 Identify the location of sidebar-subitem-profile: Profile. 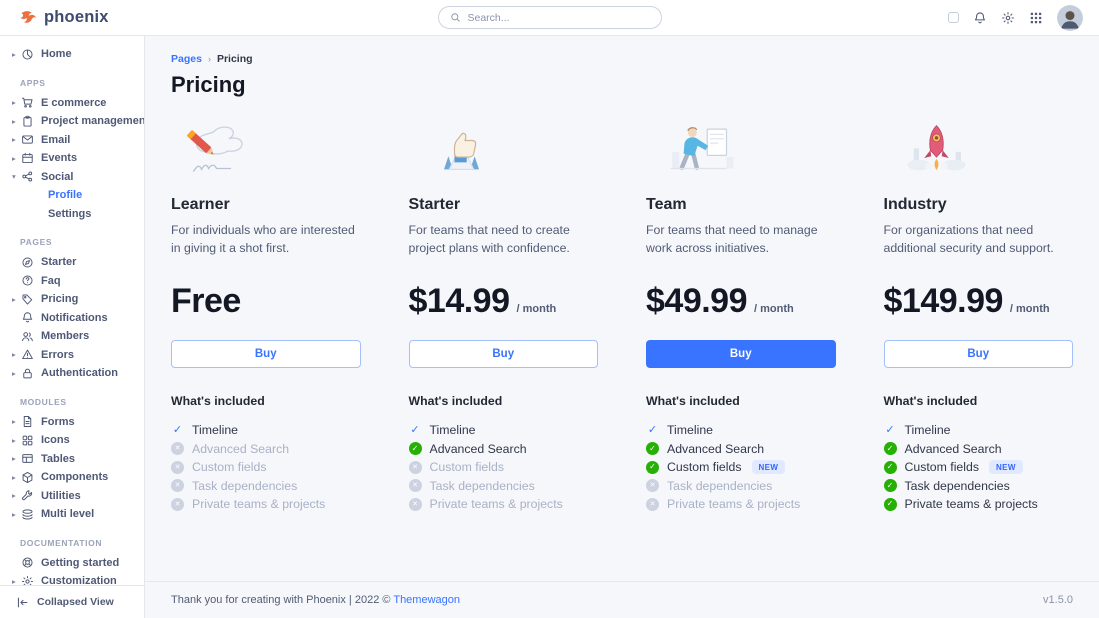
(65, 195).